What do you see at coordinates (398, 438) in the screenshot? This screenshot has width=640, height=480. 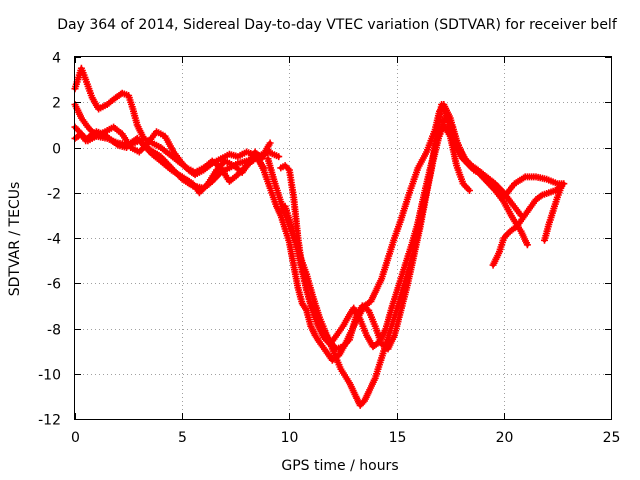 I see `x-tick-label: 15` at bounding box center [398, 438].